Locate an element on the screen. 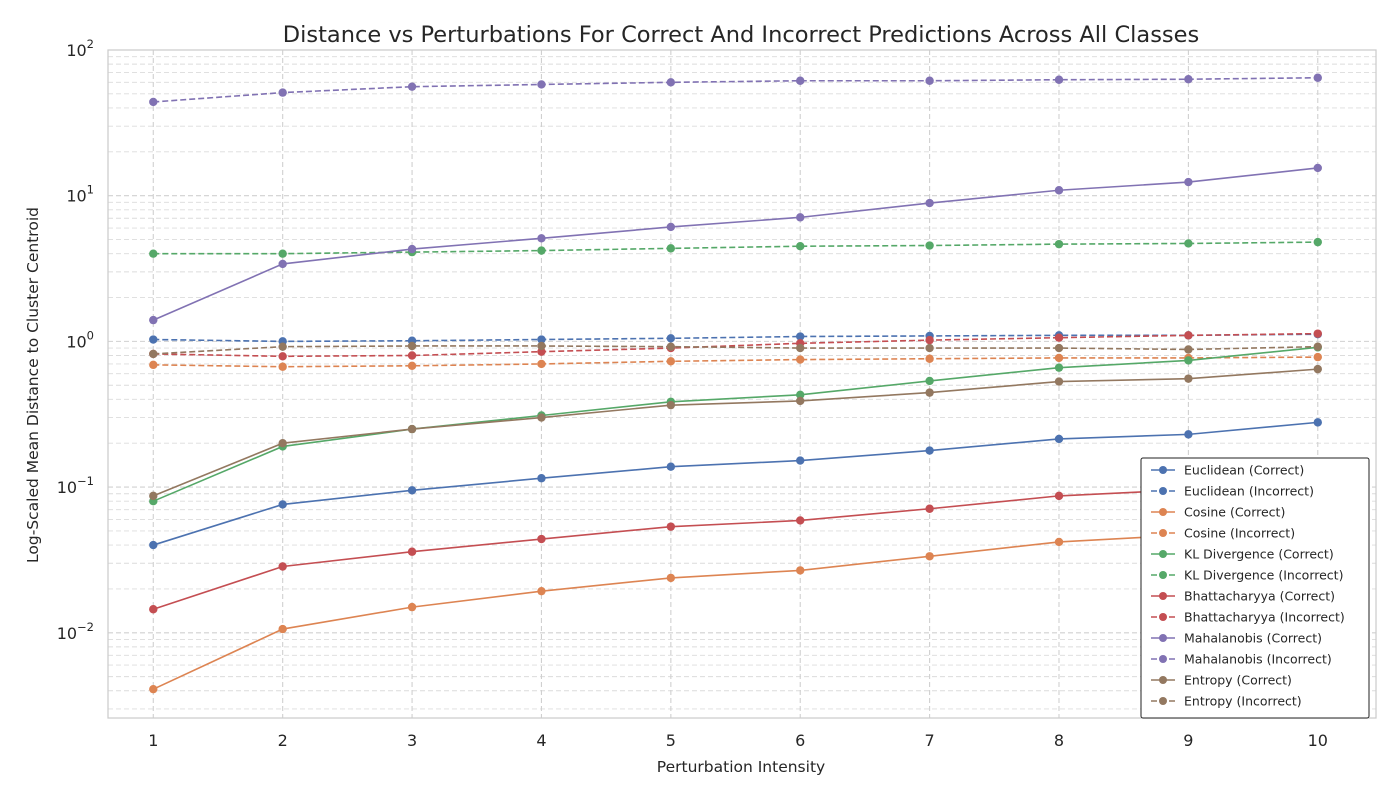  legend-box is located at coordinates (1255, 588).